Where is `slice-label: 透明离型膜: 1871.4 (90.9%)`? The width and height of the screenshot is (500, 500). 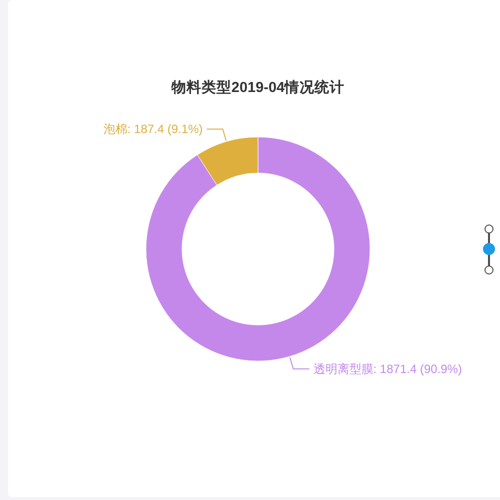
slice-label: 透明离型膜: 1871.4 (90.9%) is located at coordinates (387, 369).